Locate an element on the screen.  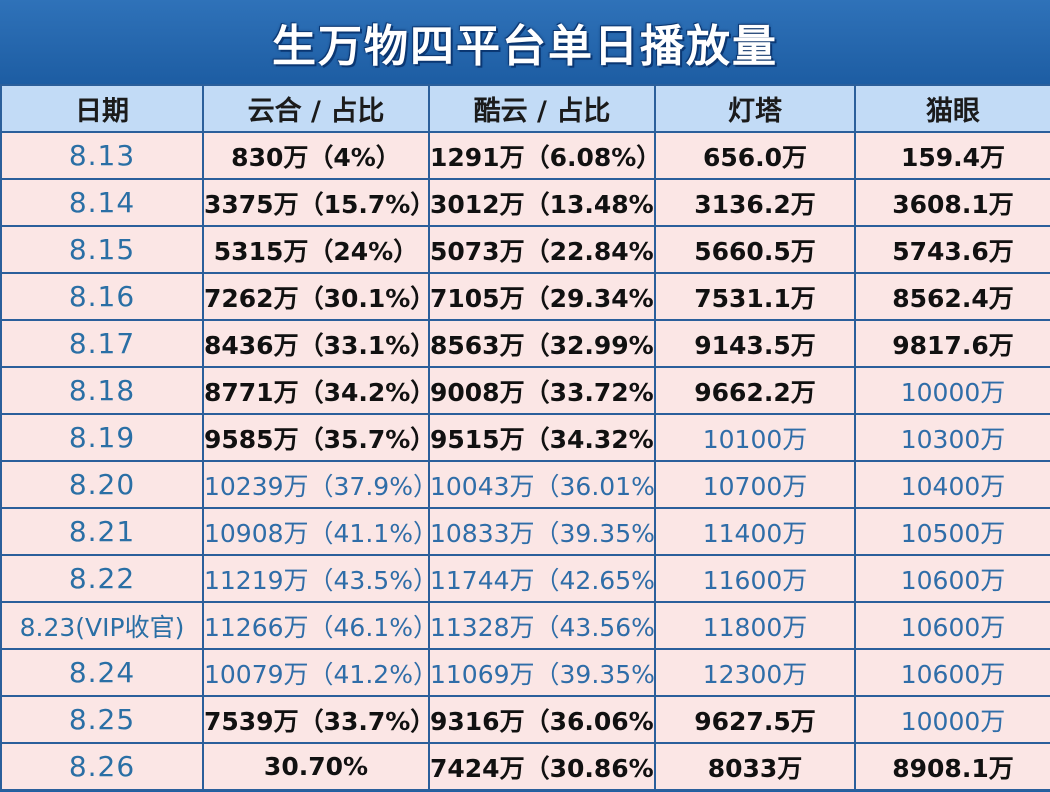
cell-date: 8.25 is located at coordinates (102, 719).